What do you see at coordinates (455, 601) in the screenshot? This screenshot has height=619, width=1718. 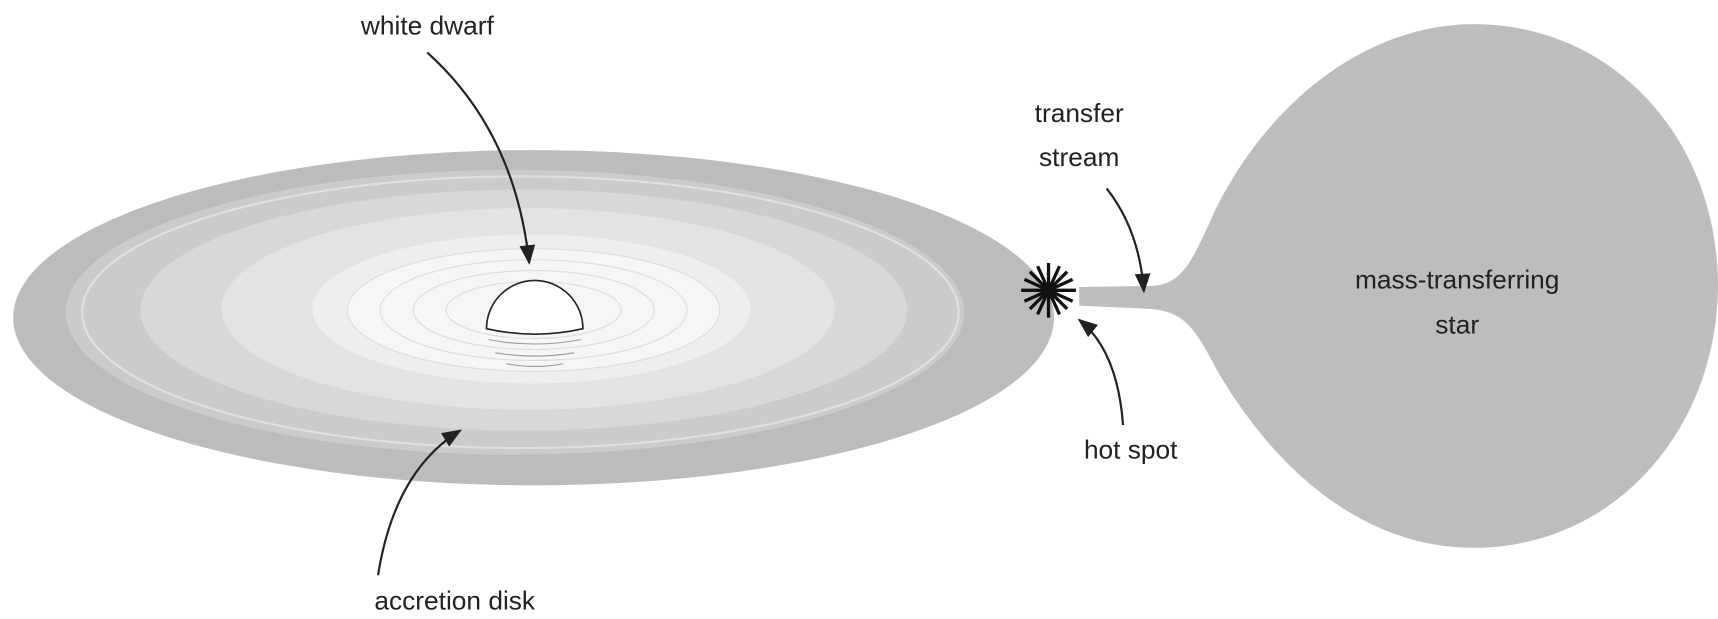 I see `accretion-disk-label: accretion disk` at bounding box center [455, 601].